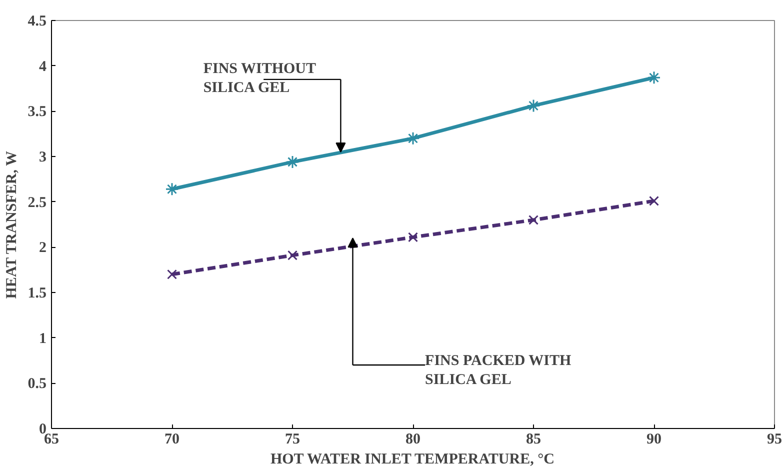  What do you see at coordinates (533, 440) in the screenshot?
I see `x-tick-label: 85` at bounding box center [533, 440].